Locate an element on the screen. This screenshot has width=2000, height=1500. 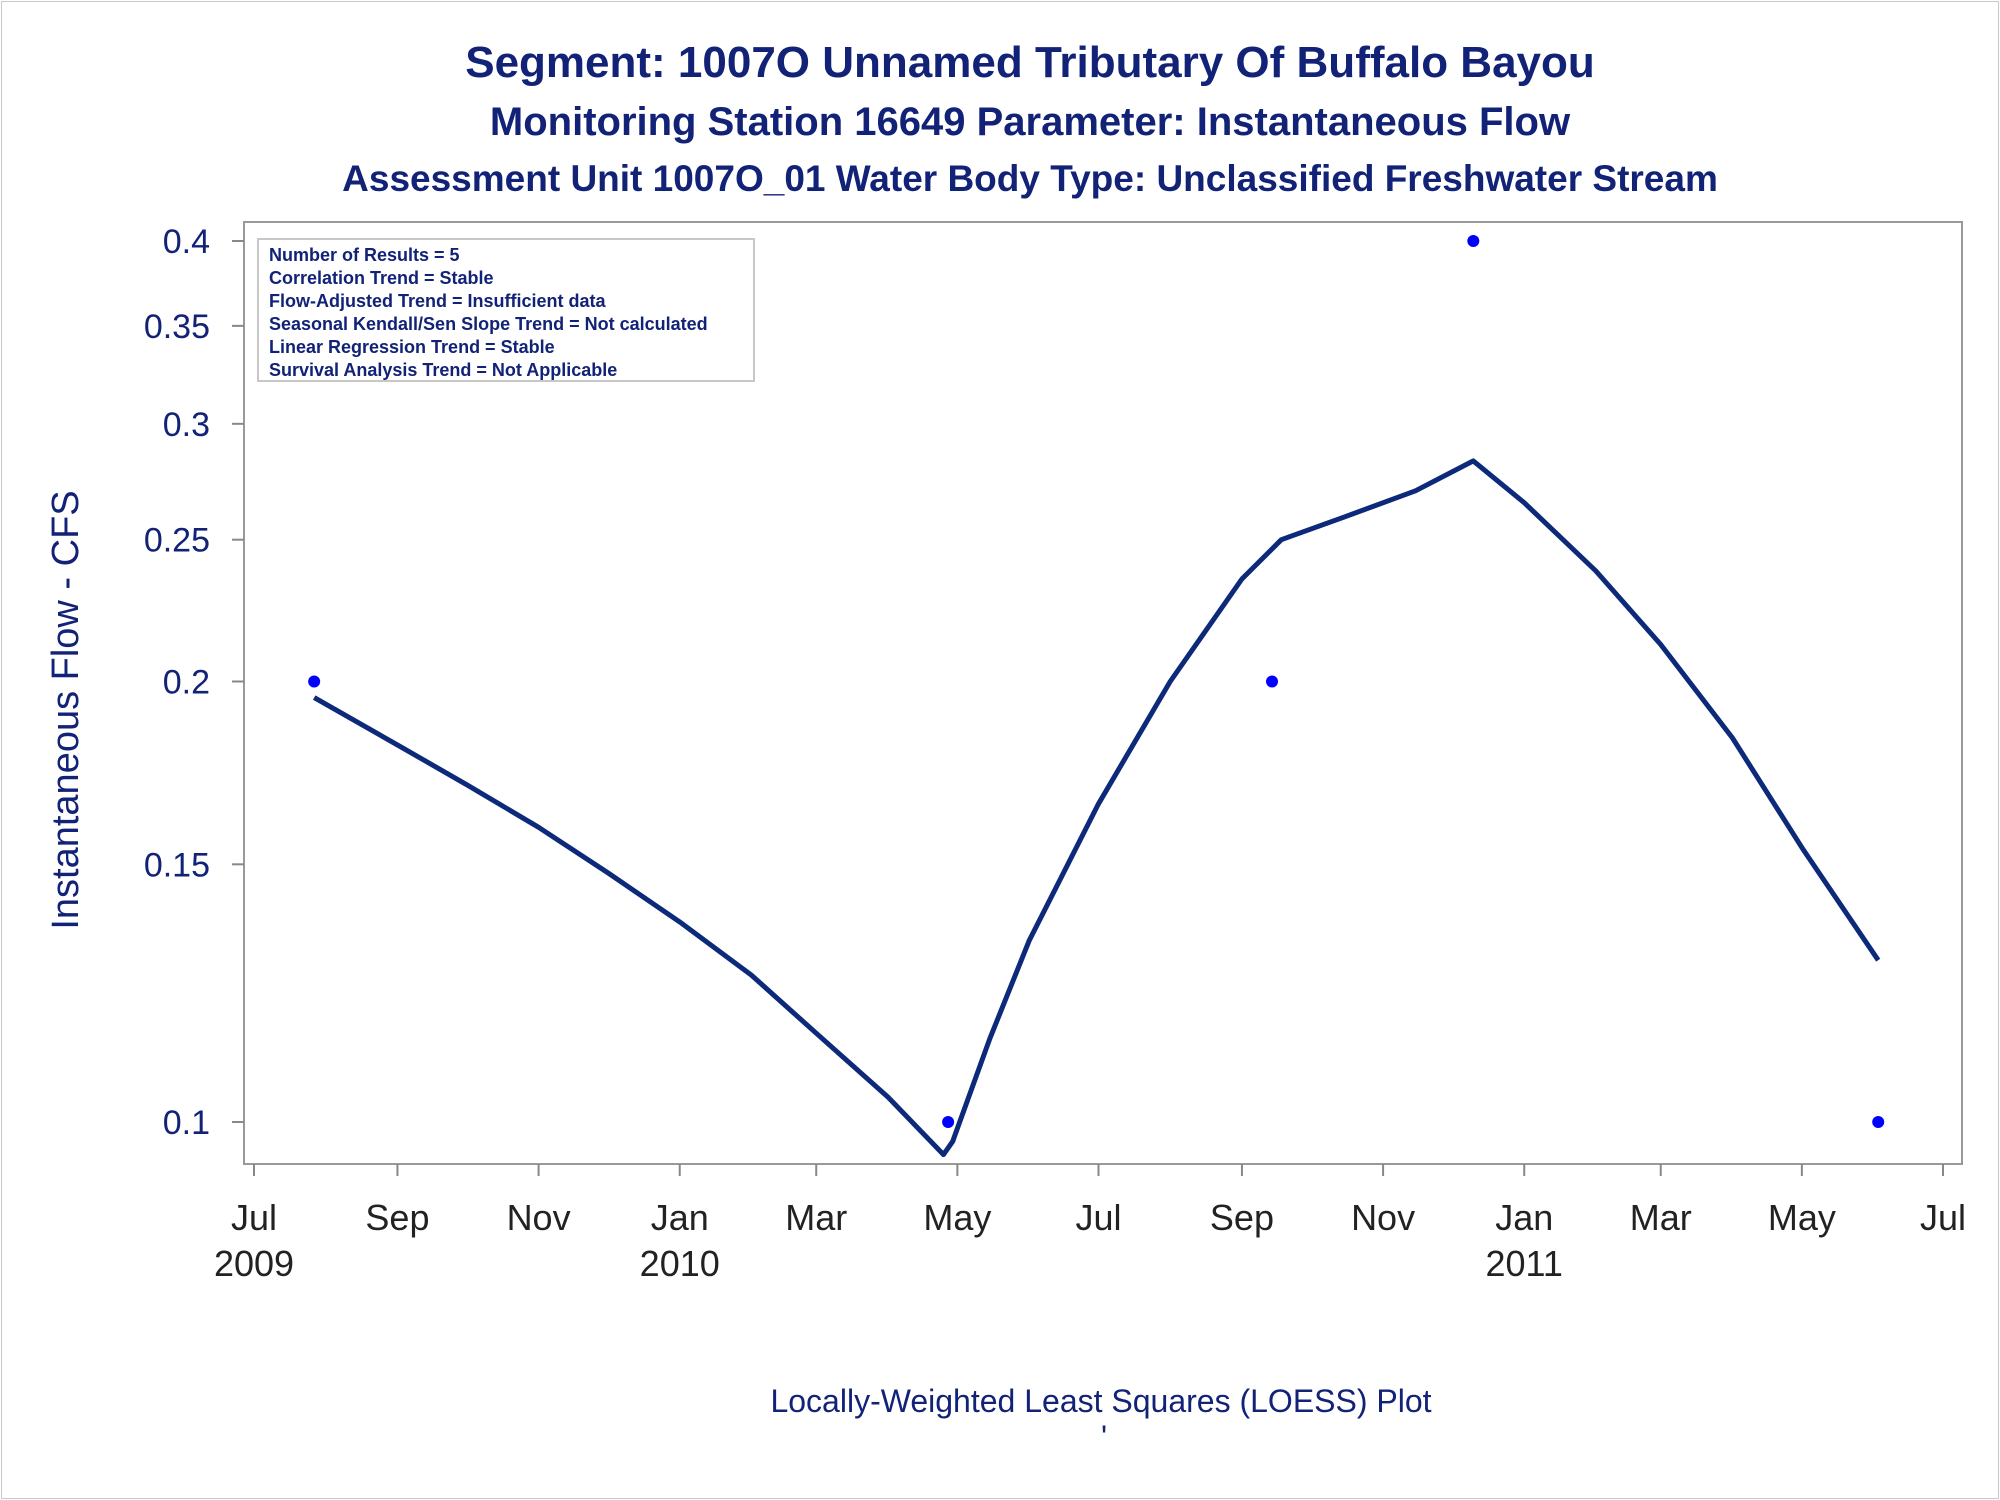
stats-box-line: Linear Regression Trend = Stable is located at coordinates (412, 347).